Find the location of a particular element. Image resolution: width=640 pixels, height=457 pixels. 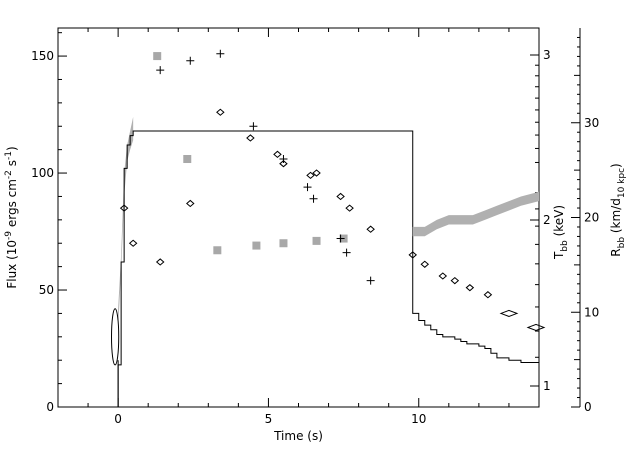

y-axis-label-part: -9 is located at coordinates (9, 235).